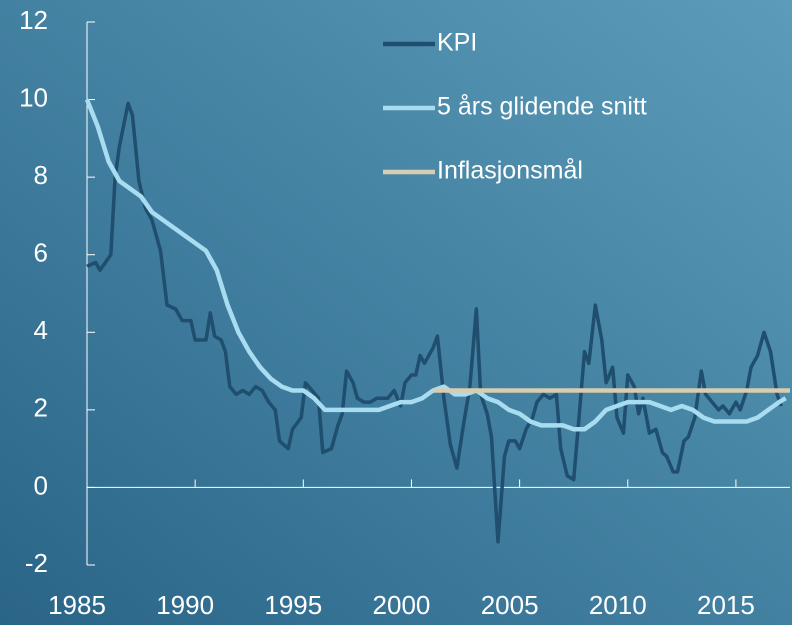  Describe the element at coordinates (185, 605) in the screenshot. I see `x-tick-label: 1990` at that location.